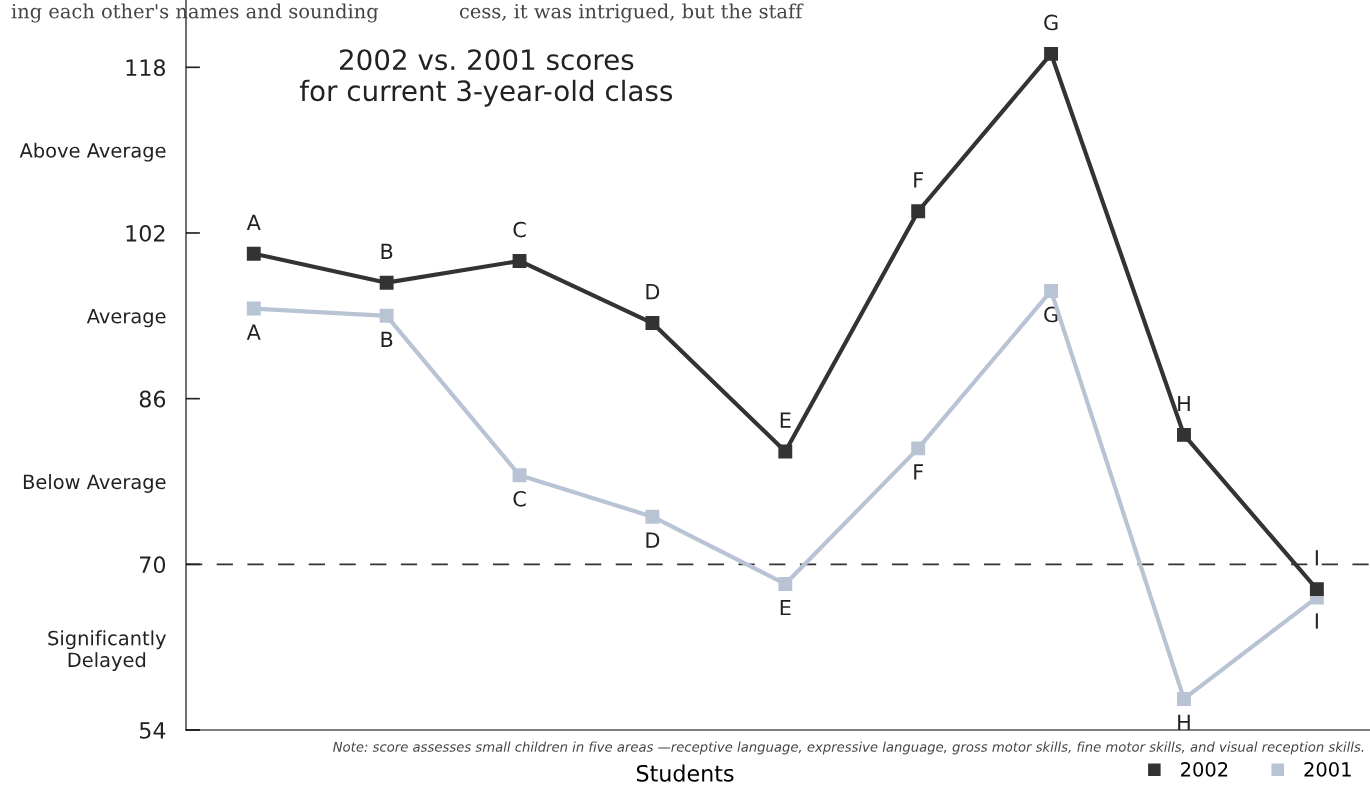  I want to click on category-label: B, so click(387, 339).